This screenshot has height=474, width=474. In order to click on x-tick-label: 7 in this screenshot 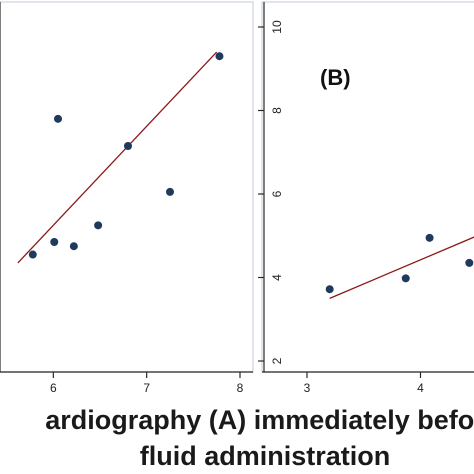, I will do `click(146, 388)`.